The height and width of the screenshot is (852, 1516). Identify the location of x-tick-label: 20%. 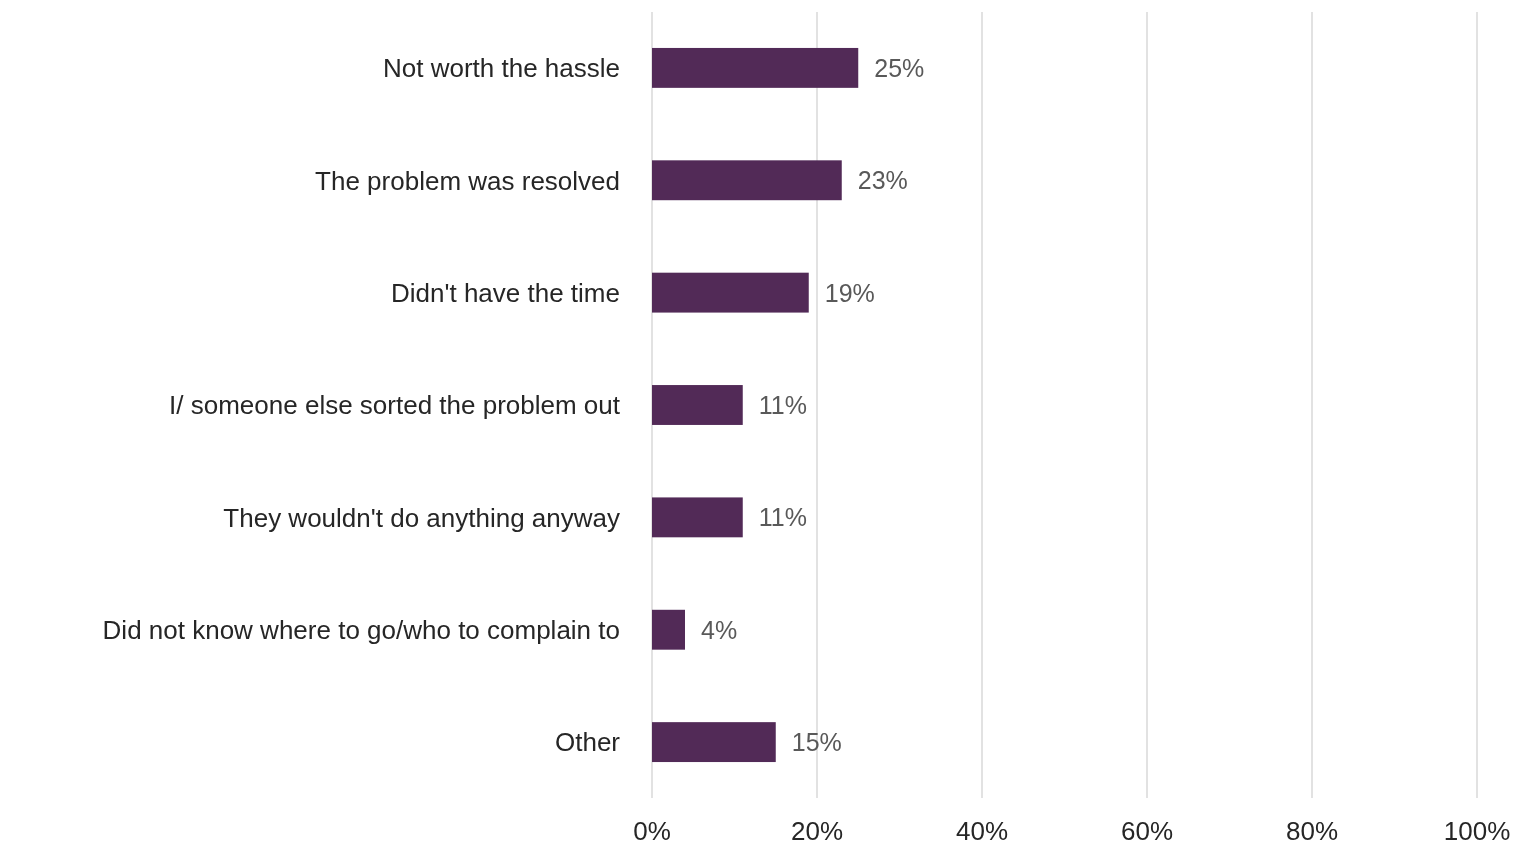
(817, 831).